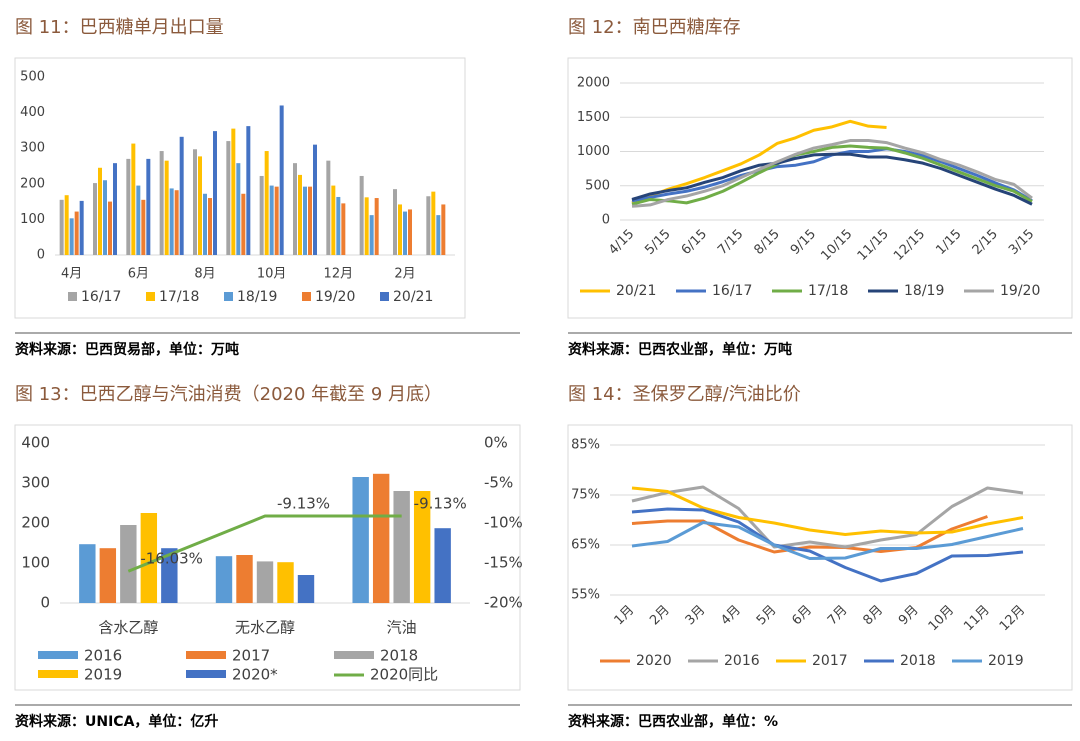 This screenshot has width=1080, height=741. Describe the element at coordinates (1021, 242) in the screenshot. I see `x-tick-label: 3/15` at that location.